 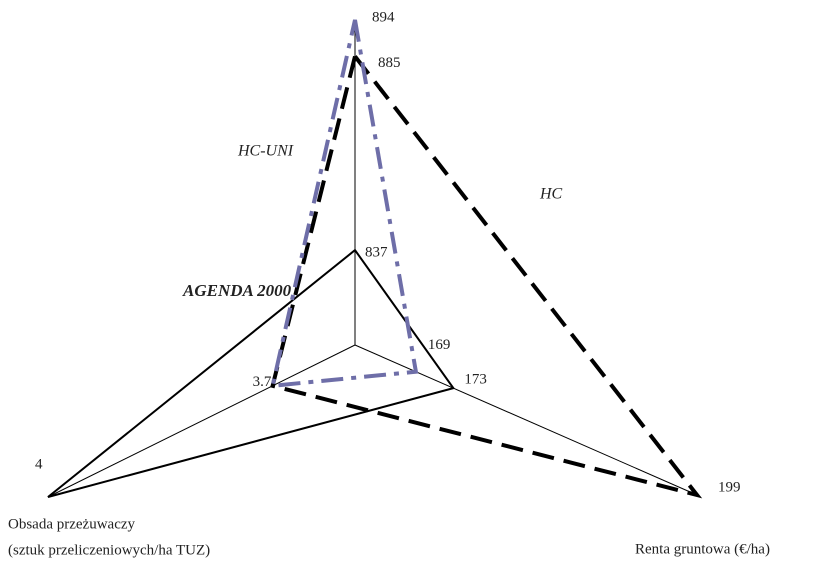 What do you see at coordinates (39, 464) in the screenshot?
I see `data-label: 4` at bounding box center [39, 464].